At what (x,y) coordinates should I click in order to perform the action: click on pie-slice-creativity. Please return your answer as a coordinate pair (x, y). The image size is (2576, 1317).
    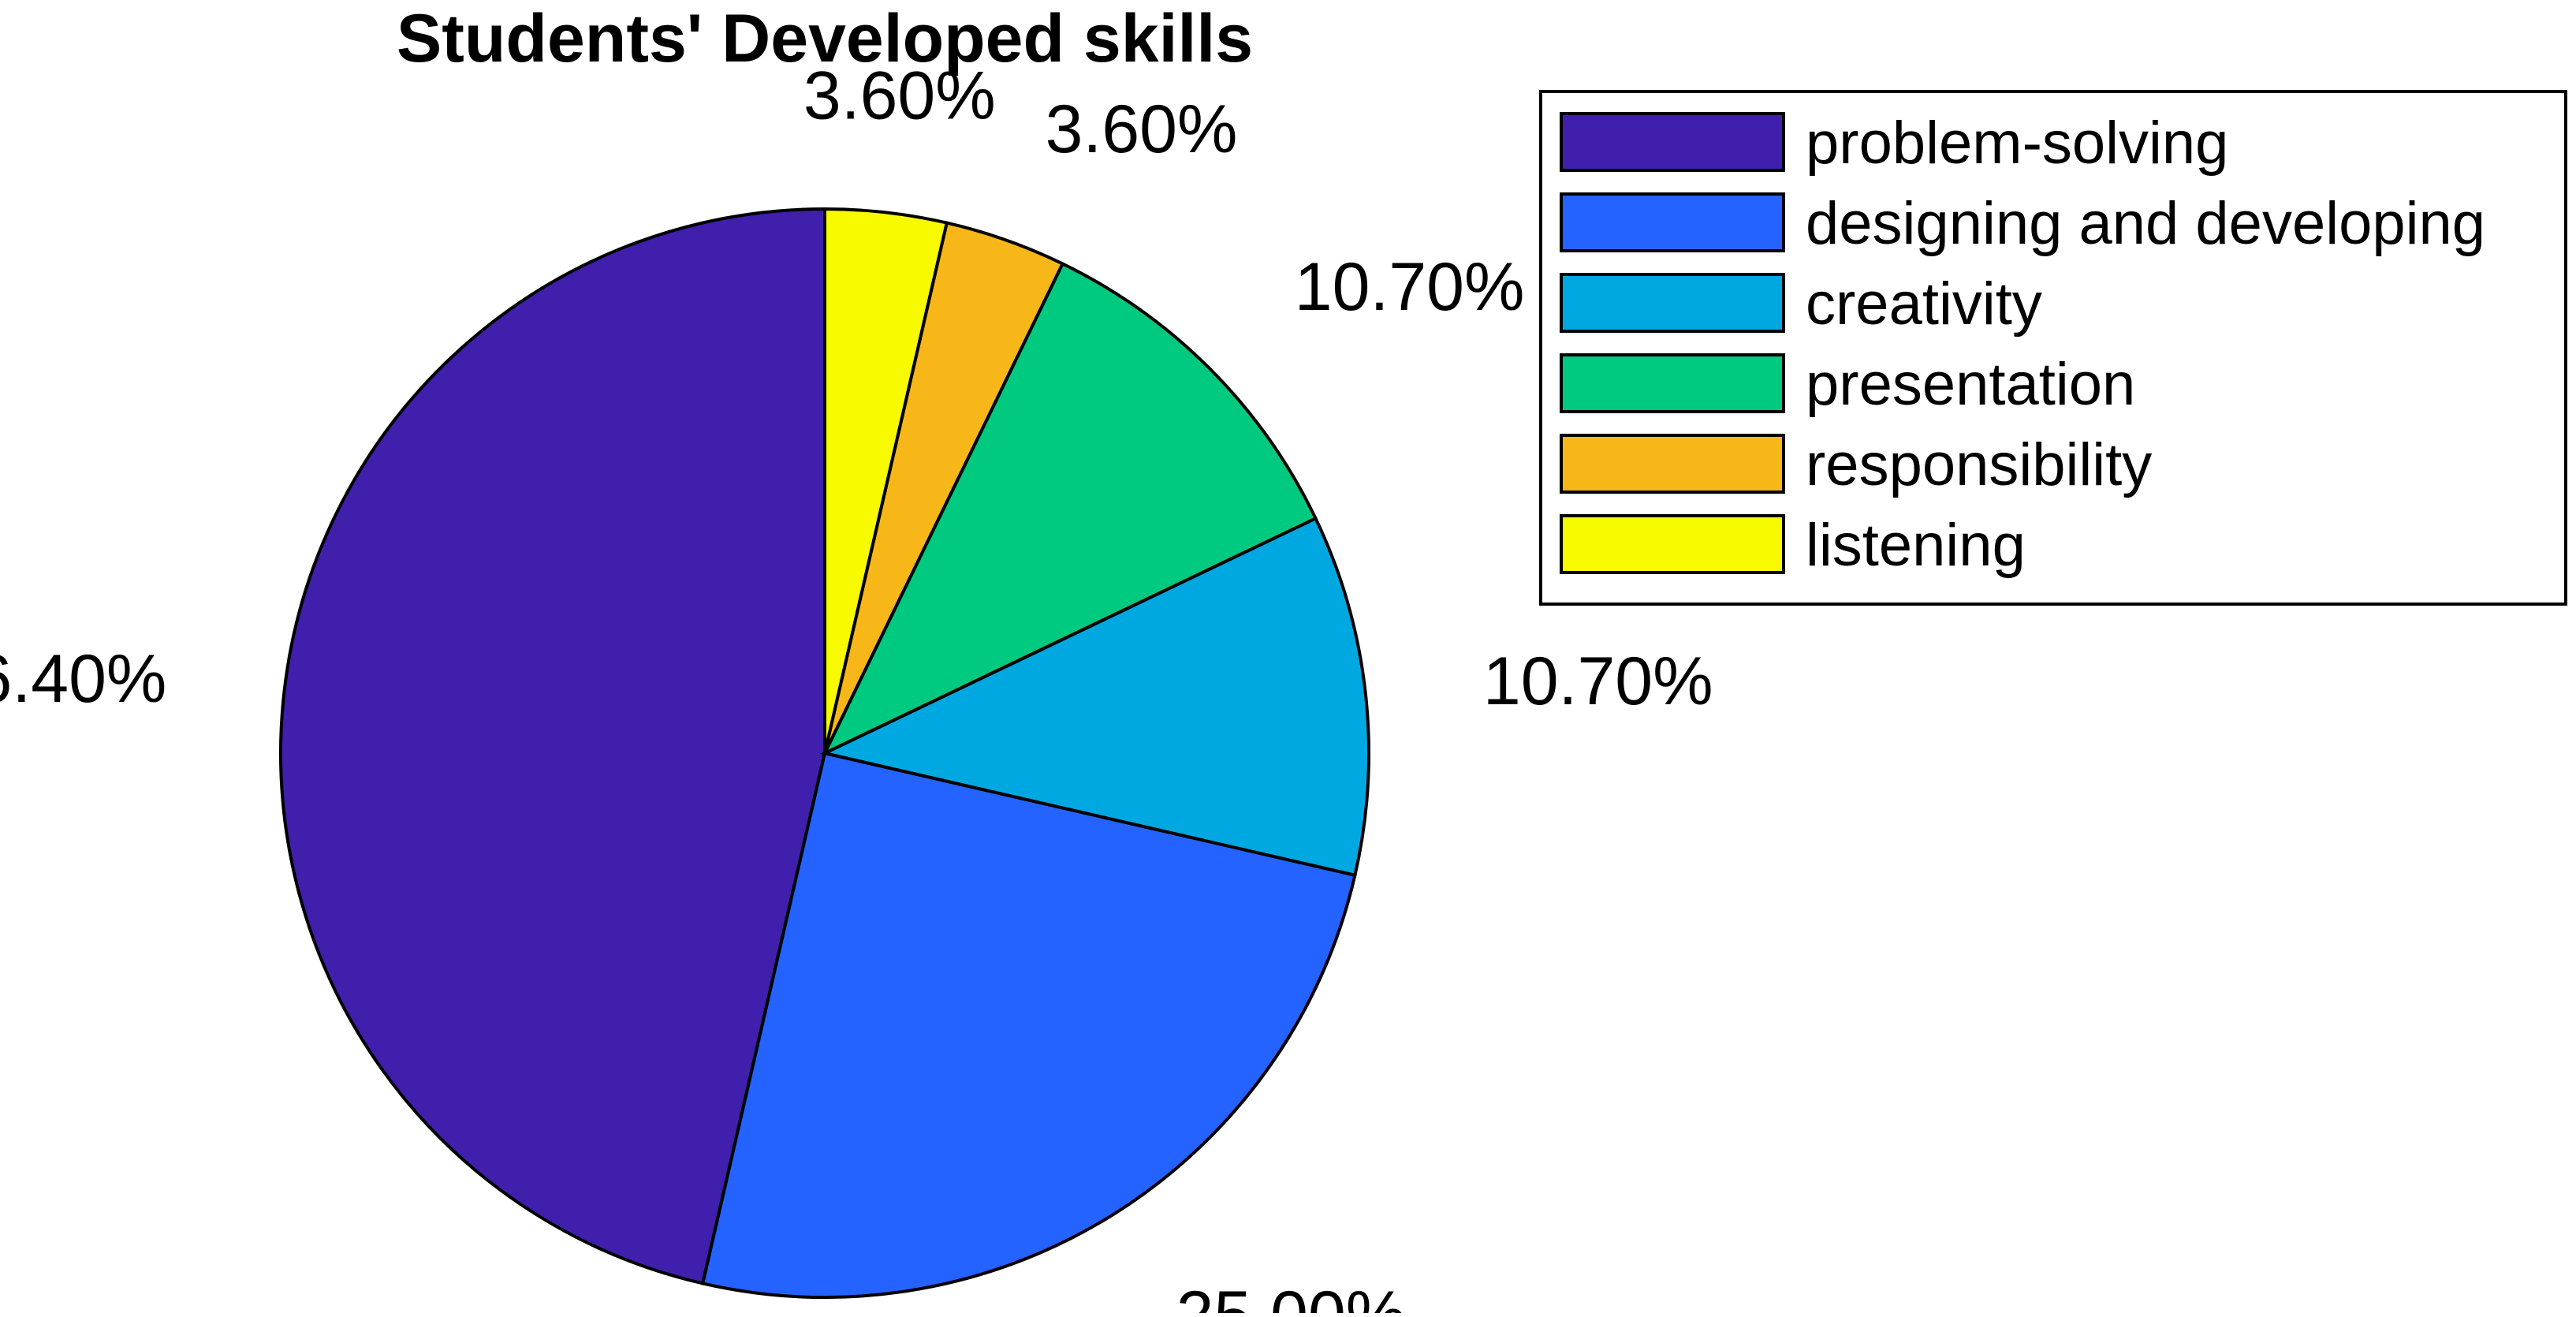
    Looking at the image, I should click on (1095, 697).